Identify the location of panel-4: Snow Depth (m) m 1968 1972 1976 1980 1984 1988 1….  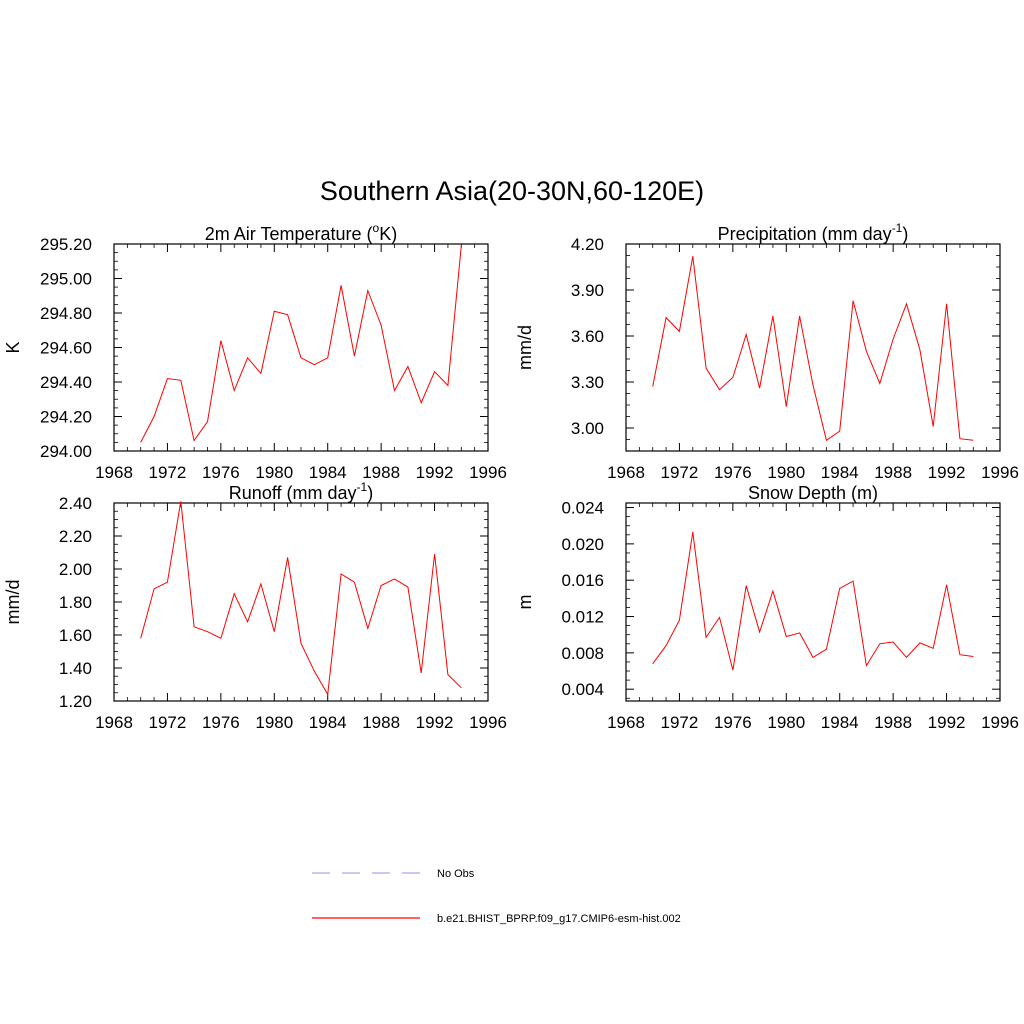
(767, 607).